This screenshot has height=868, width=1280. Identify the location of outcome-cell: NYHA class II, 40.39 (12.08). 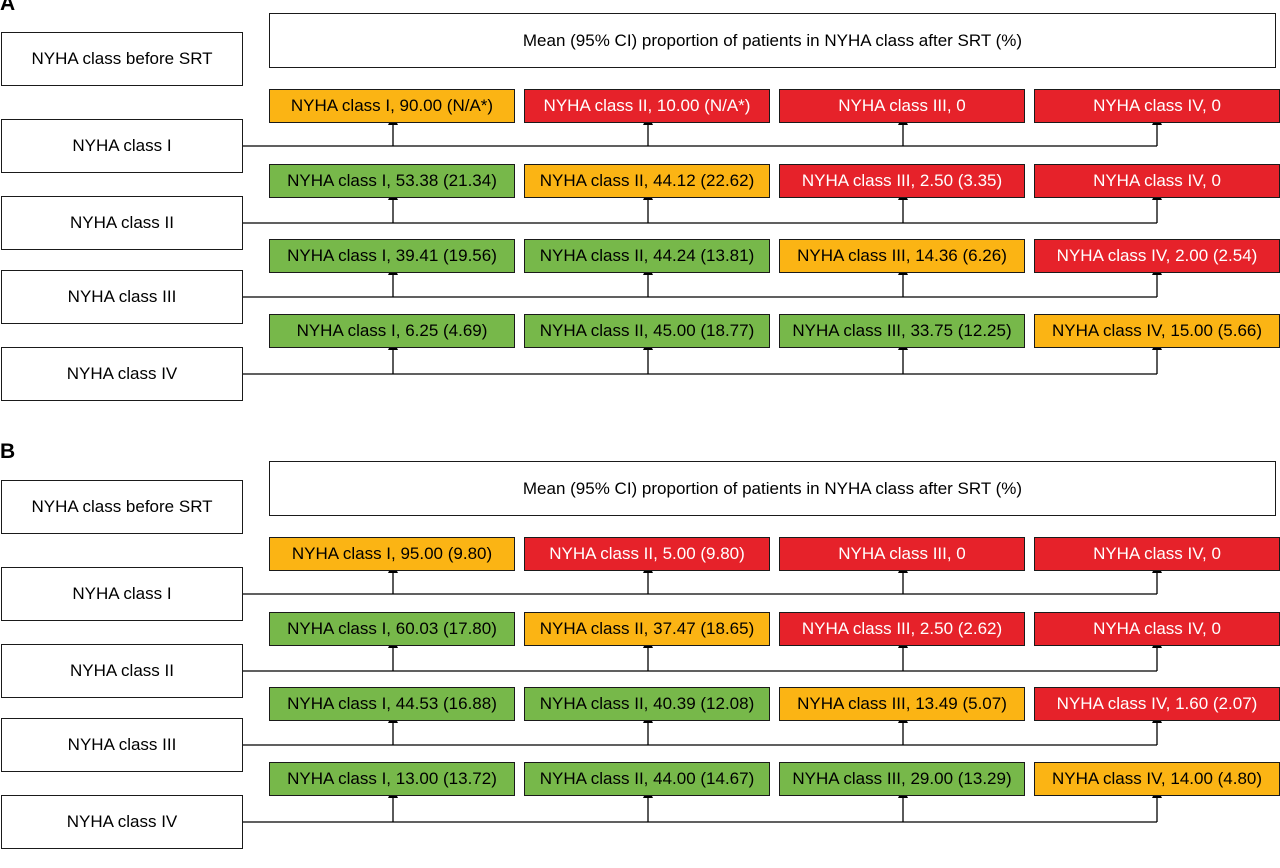
(647, 704).